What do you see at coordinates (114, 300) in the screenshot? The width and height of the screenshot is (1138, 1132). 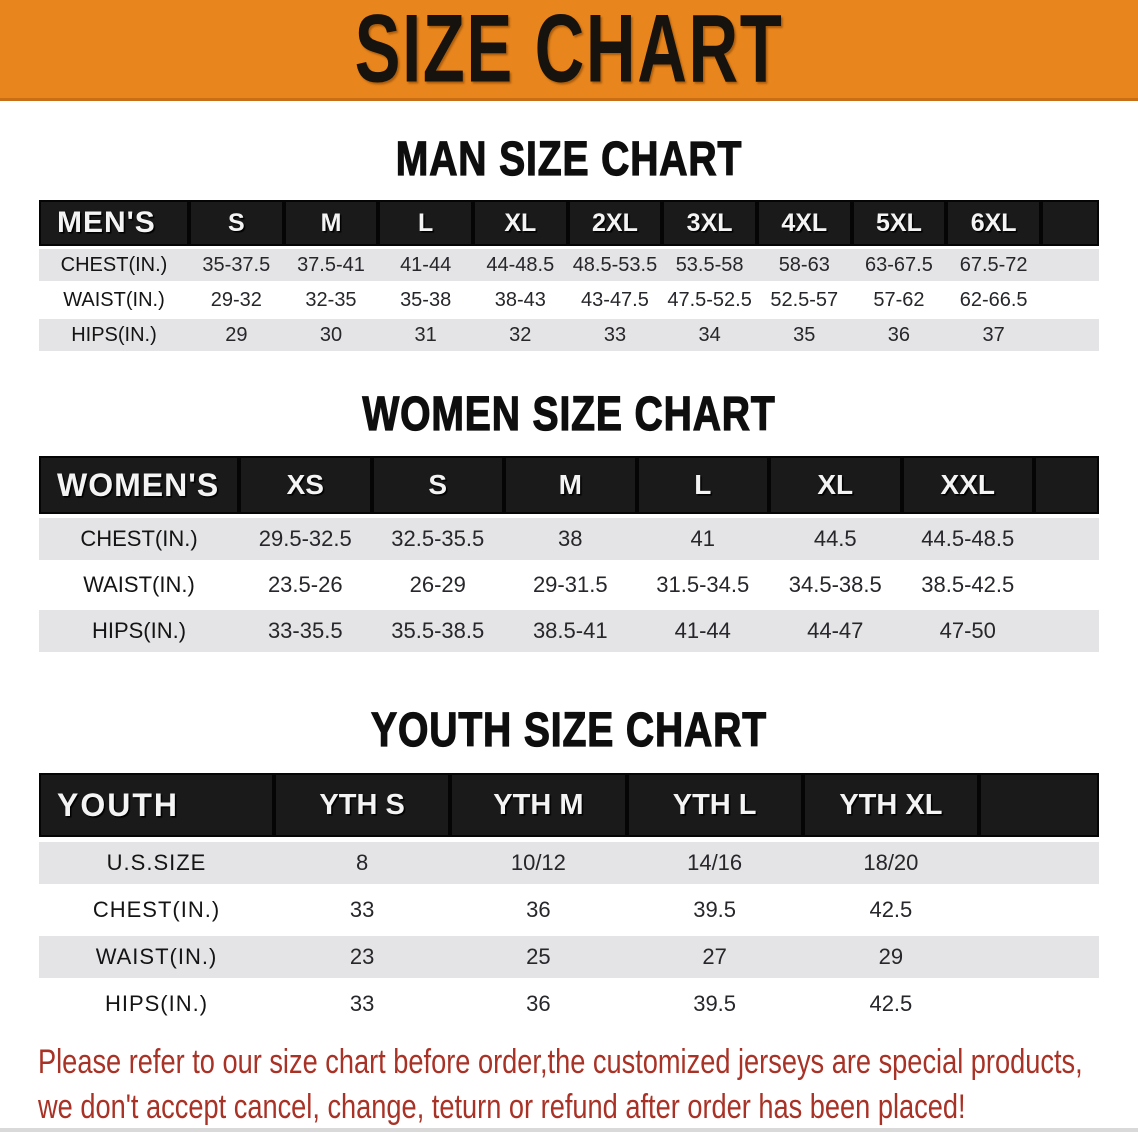 I see `row-label: WAIST(IN.)` at bounding box center [114, 300].